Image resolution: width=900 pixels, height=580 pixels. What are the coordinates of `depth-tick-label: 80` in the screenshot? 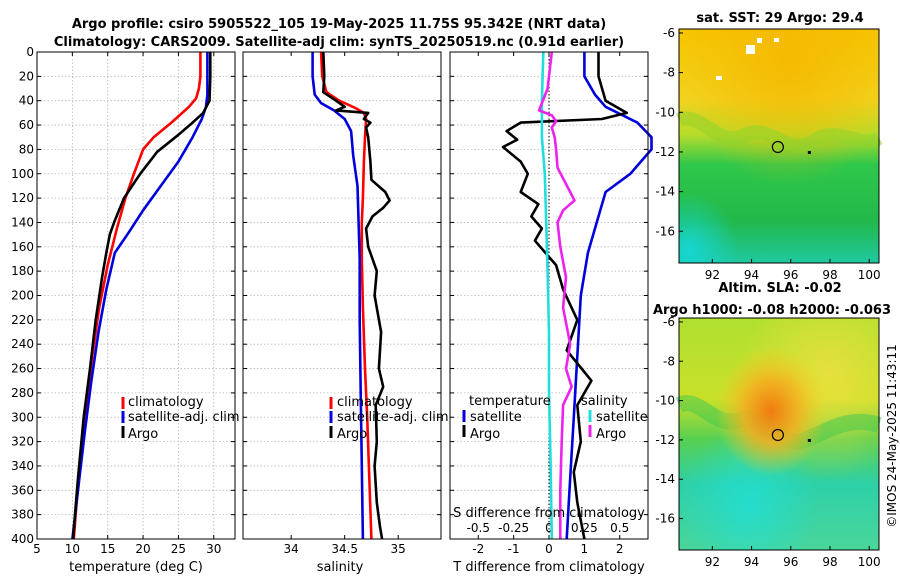 It's located at (26, 149).